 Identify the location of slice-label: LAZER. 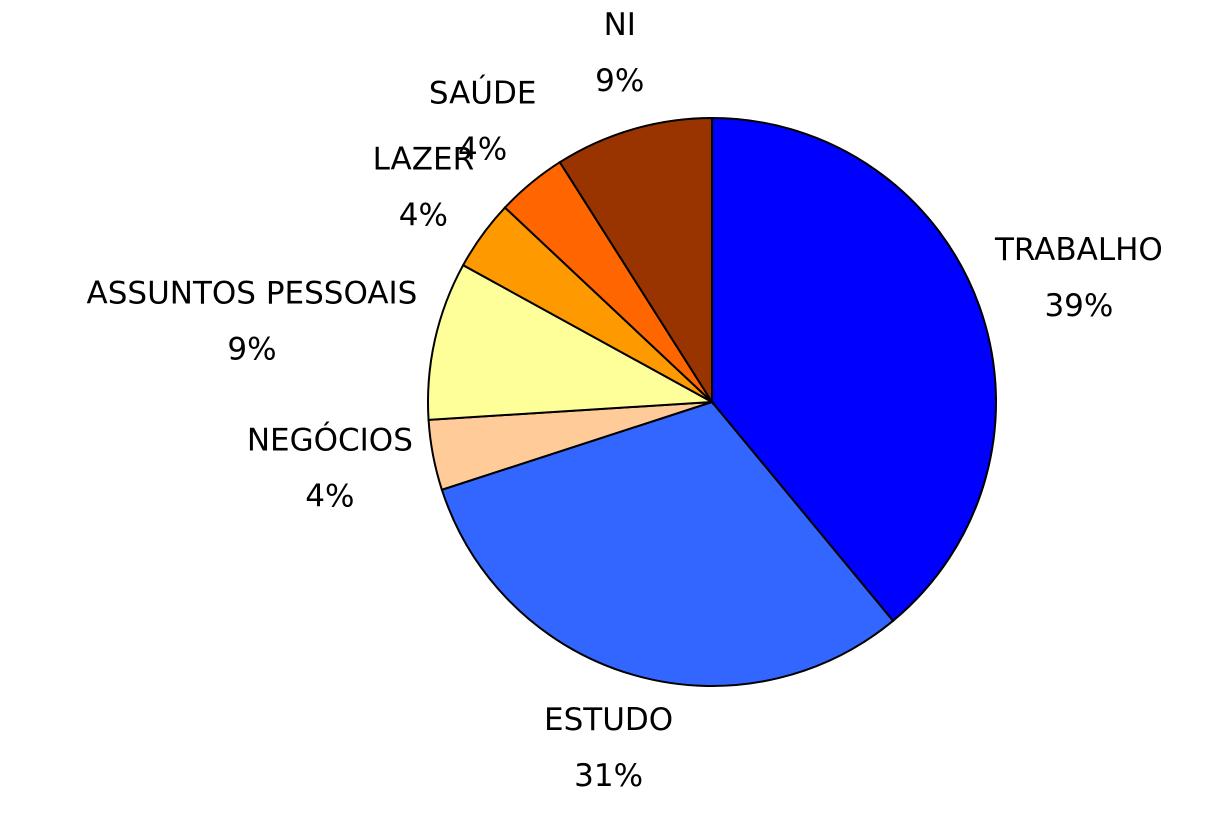
(424, 160).